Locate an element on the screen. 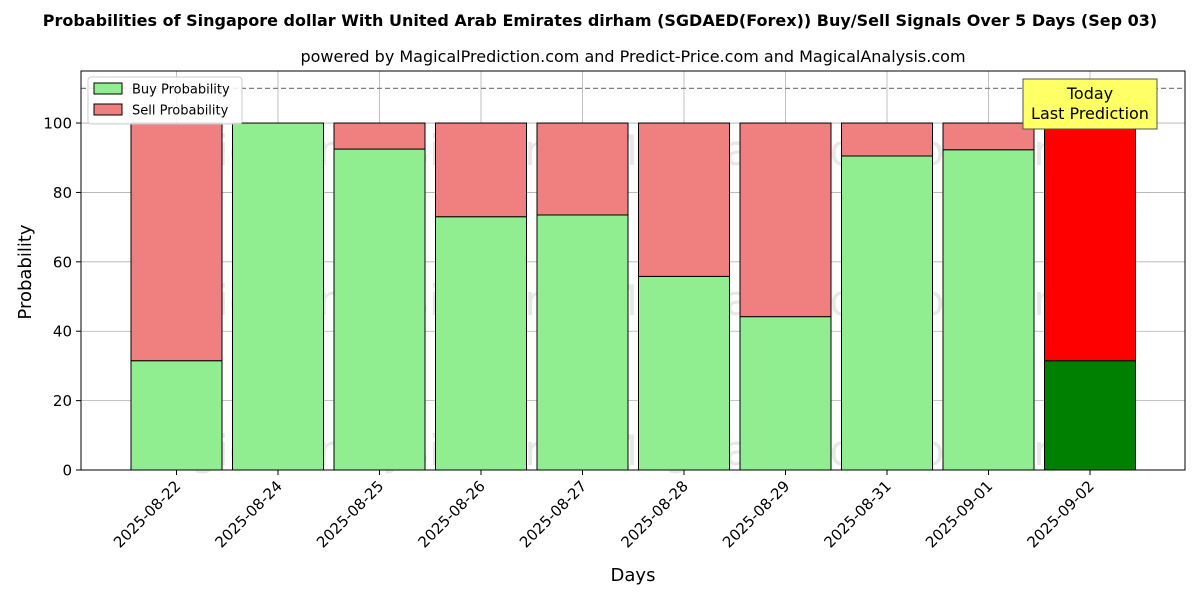 Image resolution: width=1200 pixels, height=604 pixels. annotation-line: Last Prediction is located at coordinates (1090, 113).